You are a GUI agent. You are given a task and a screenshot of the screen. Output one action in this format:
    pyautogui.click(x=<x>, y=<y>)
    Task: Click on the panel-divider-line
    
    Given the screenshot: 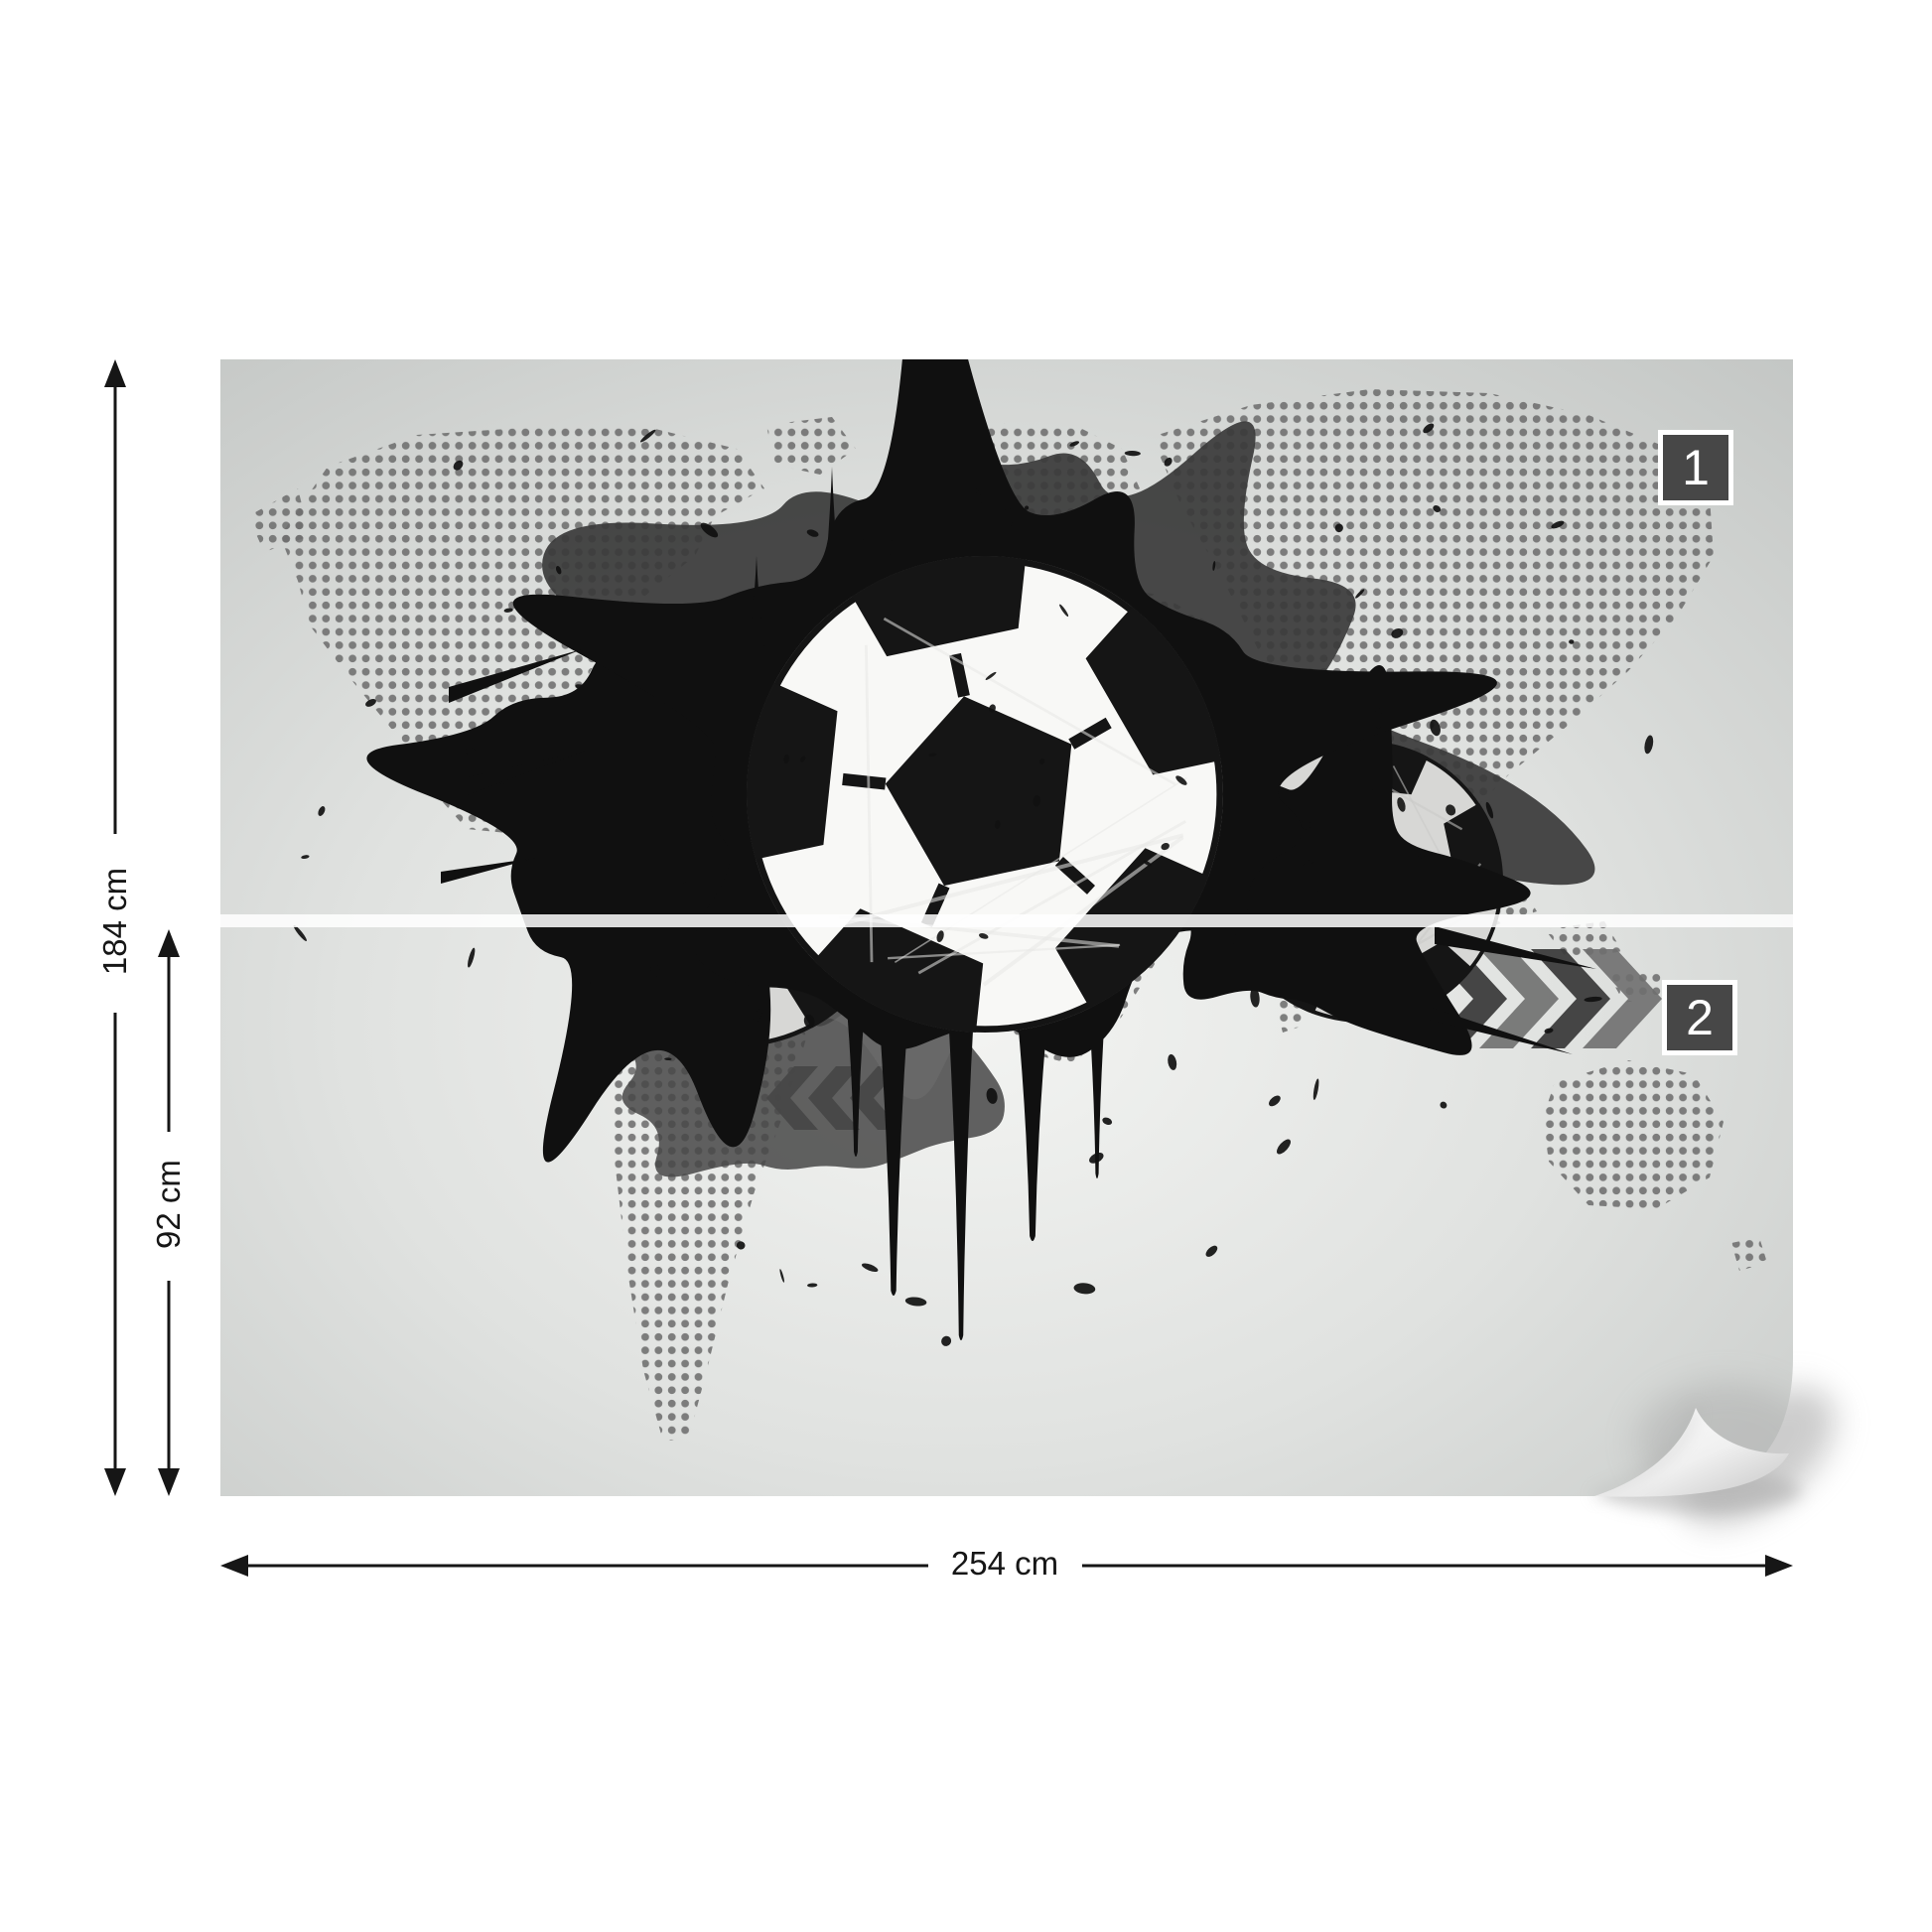 What is the action you would take?
    pyautogui.click(x=1007, y=921)
    